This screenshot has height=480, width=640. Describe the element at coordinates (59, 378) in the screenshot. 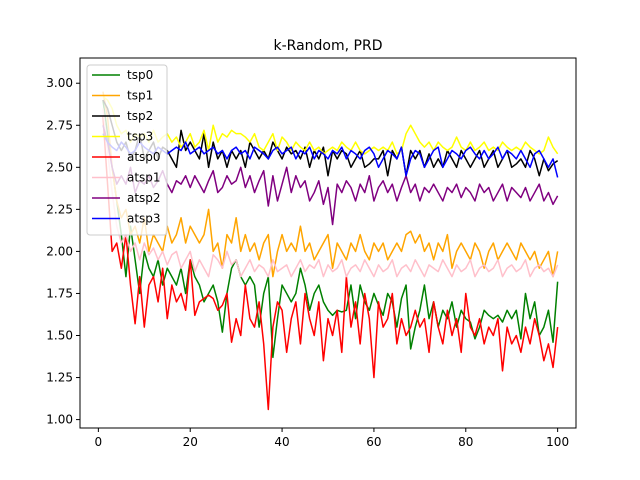

I see `y-tick-label: 1.25` at that location.